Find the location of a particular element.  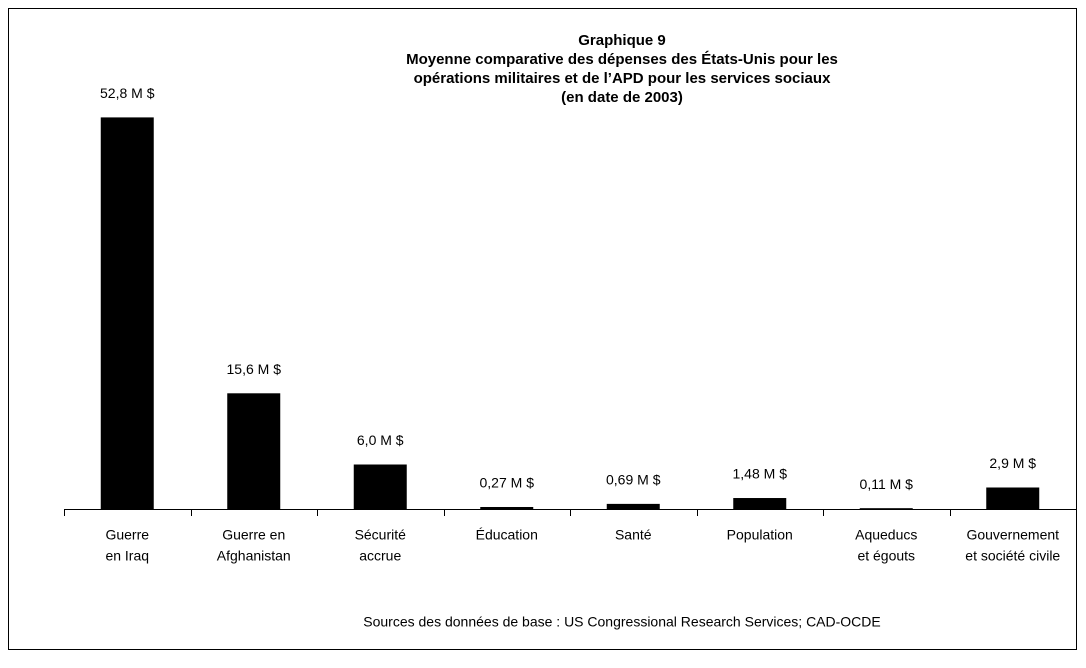

value-label: 52,8 M $ is located at coordinates (127, 93).